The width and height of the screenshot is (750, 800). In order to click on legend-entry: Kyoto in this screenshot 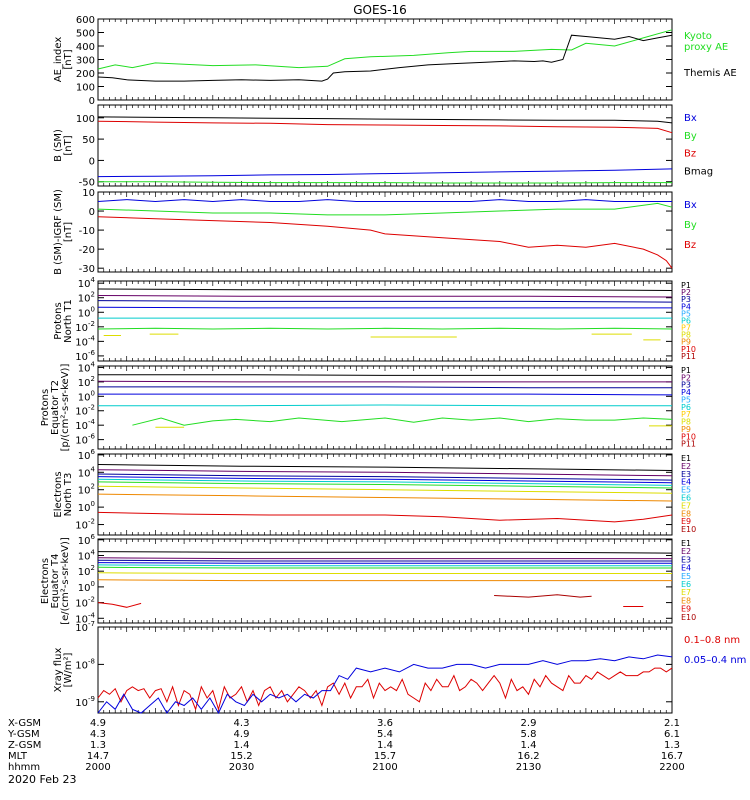, I will do `click(698, 36)`.